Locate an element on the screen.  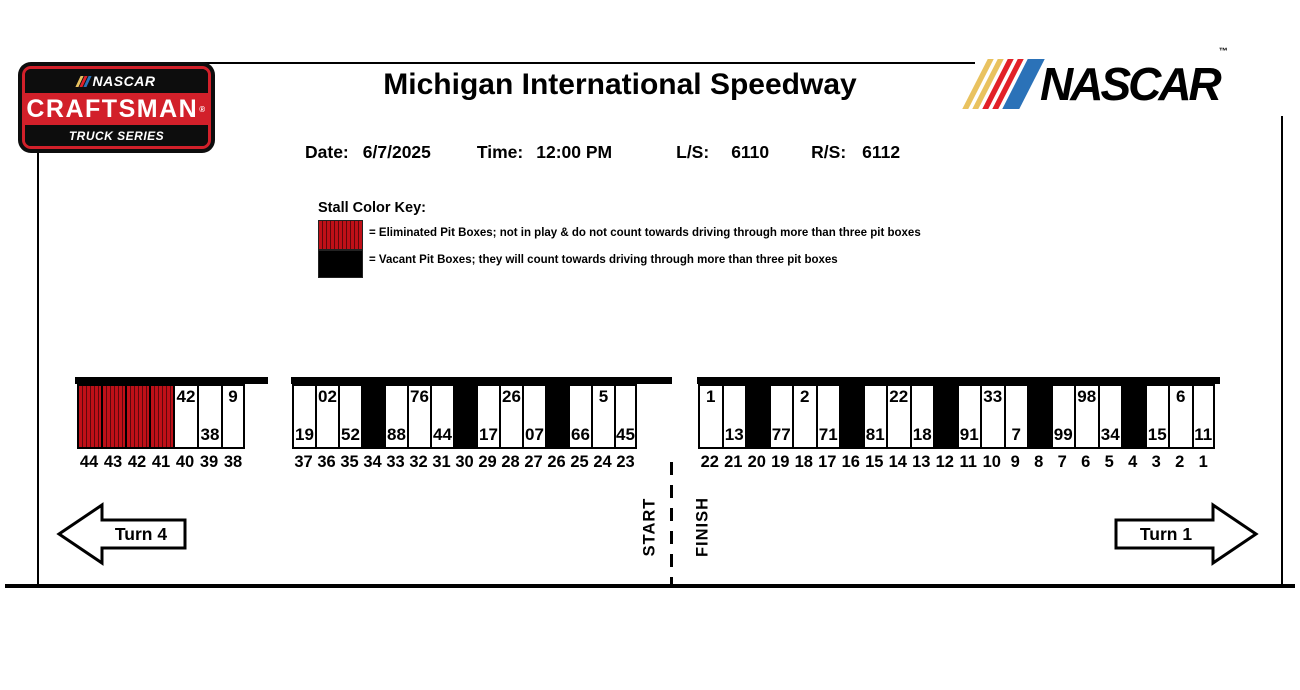
car-number: 02 is located at coordinates (327, 396).